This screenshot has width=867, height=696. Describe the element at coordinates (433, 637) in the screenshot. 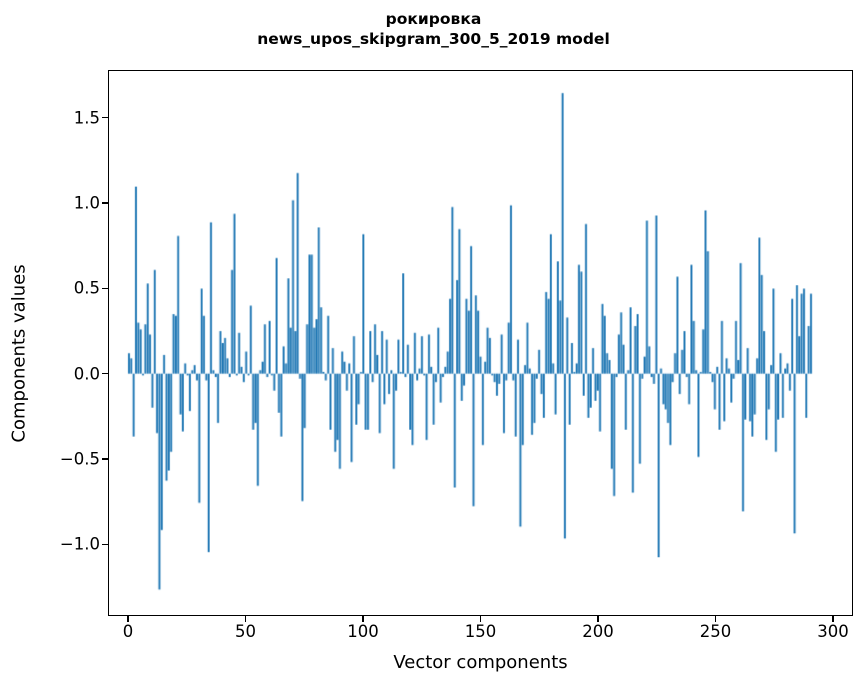

I see `x-axis-tick-labels: 0 50 100 150 200 250 300` at that location.